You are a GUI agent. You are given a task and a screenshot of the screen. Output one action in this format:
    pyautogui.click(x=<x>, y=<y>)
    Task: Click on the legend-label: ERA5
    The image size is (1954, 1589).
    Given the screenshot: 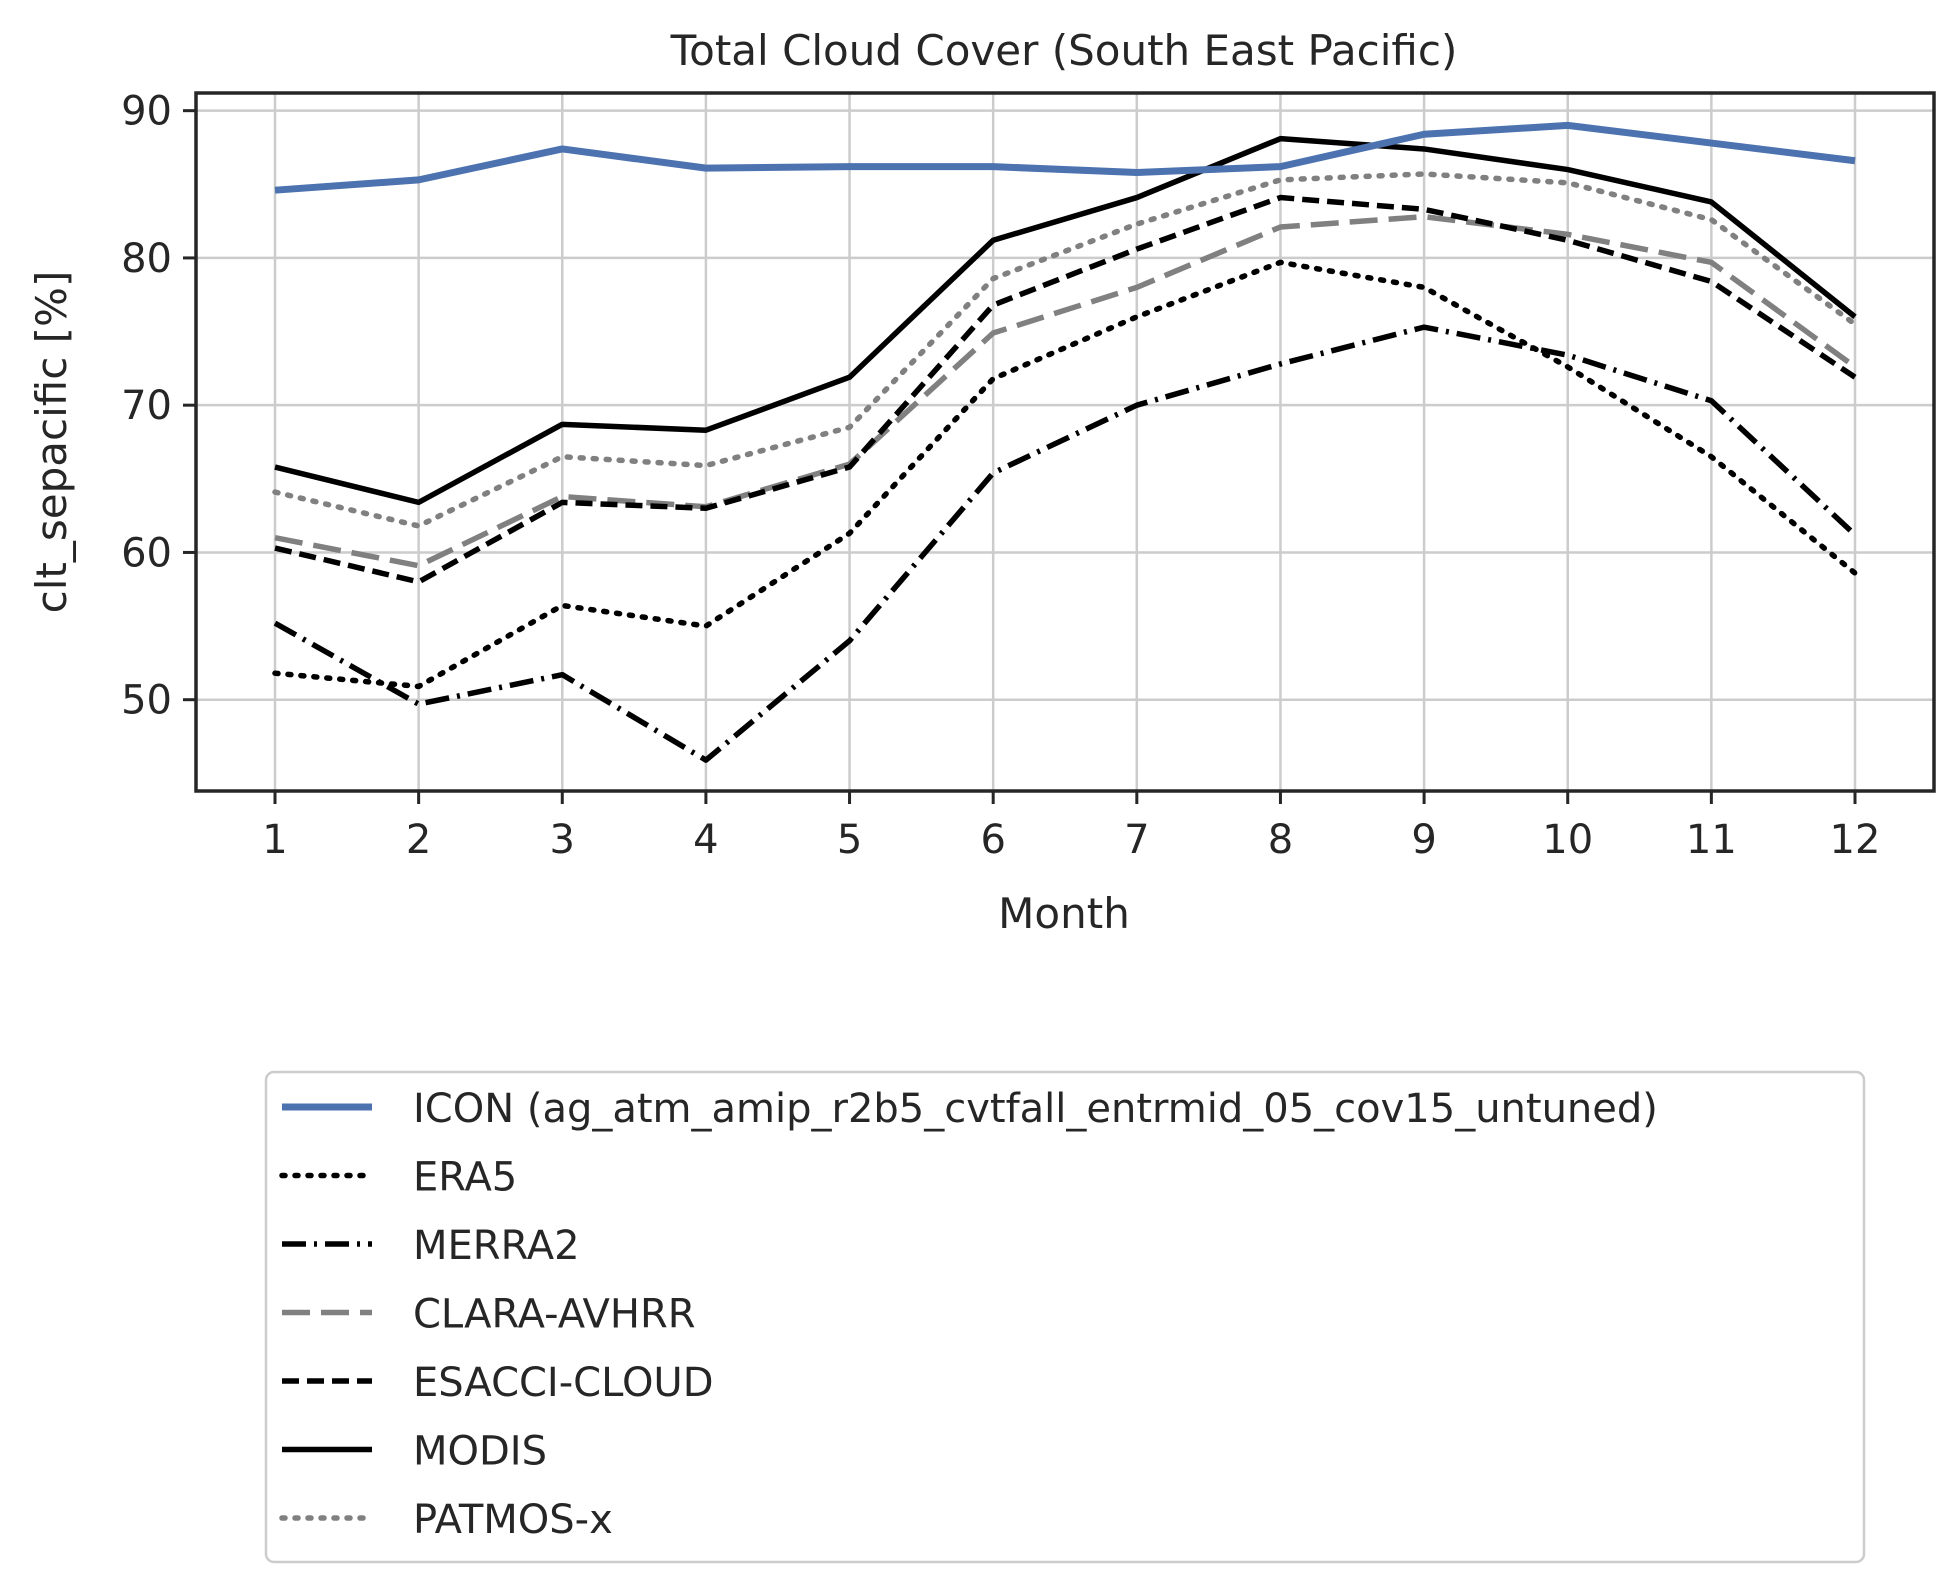 What is the action you would take?
    pyautogui.click(x=465, y=1178)
    